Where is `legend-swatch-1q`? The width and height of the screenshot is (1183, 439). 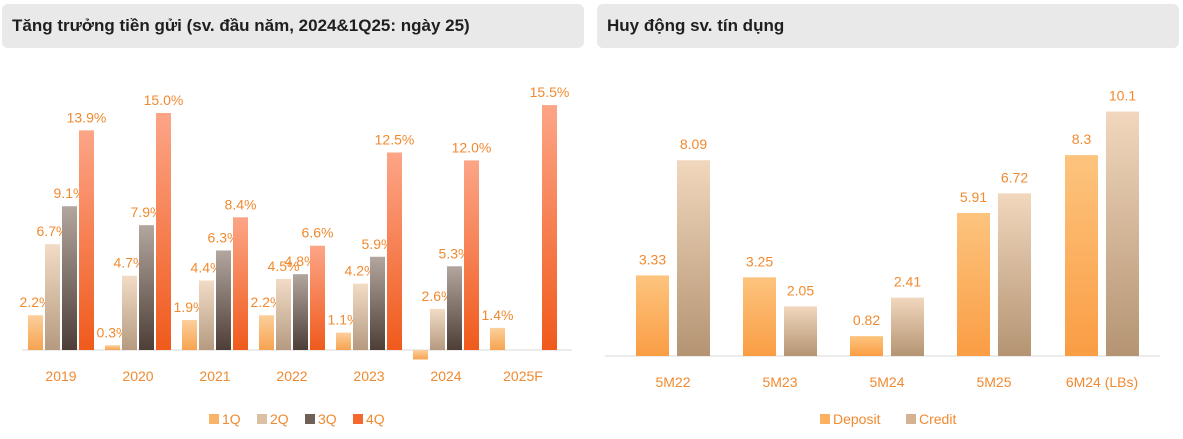 legend-swatch-1q is located at coordinates (214, 419).